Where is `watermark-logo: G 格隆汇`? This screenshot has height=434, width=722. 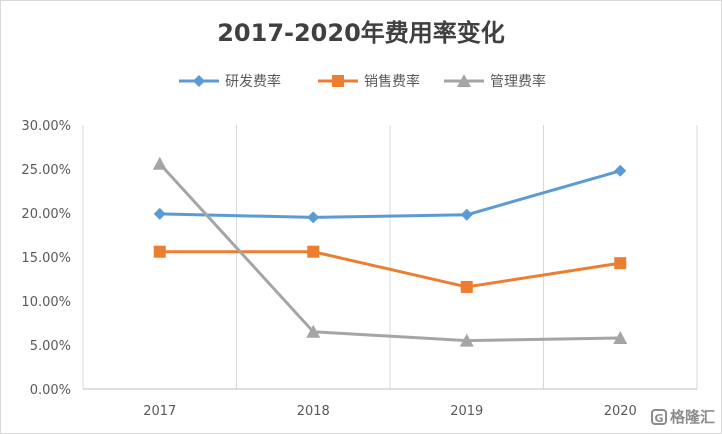
watermark-logo: G 格隆汇 is located at coordinates (682, 416).